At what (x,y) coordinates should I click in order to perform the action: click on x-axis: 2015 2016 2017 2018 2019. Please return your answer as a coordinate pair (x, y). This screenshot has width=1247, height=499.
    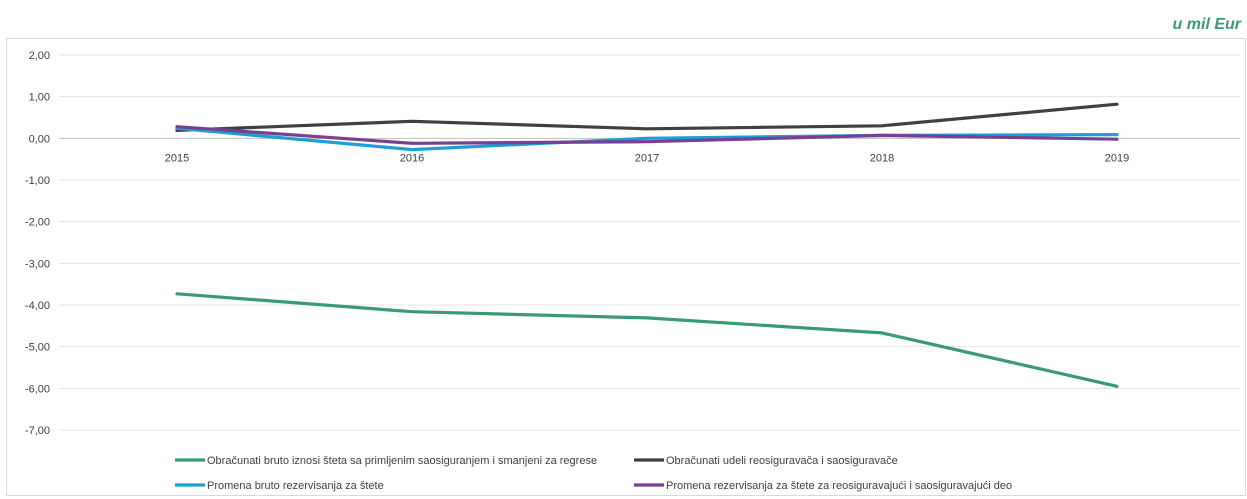
    Looking at the image, I should click on (647, 158).